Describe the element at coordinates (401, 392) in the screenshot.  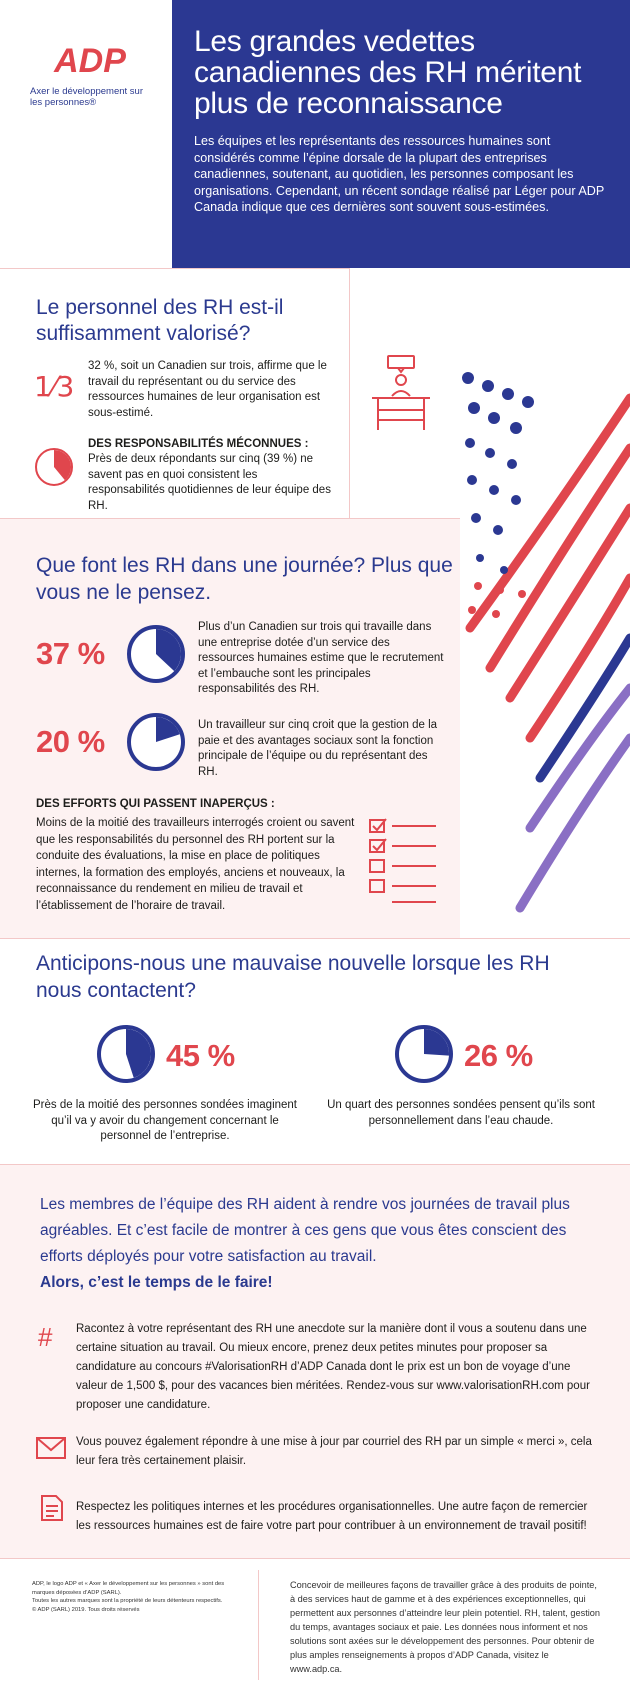
I see `desk-meeting-icon` at that location.